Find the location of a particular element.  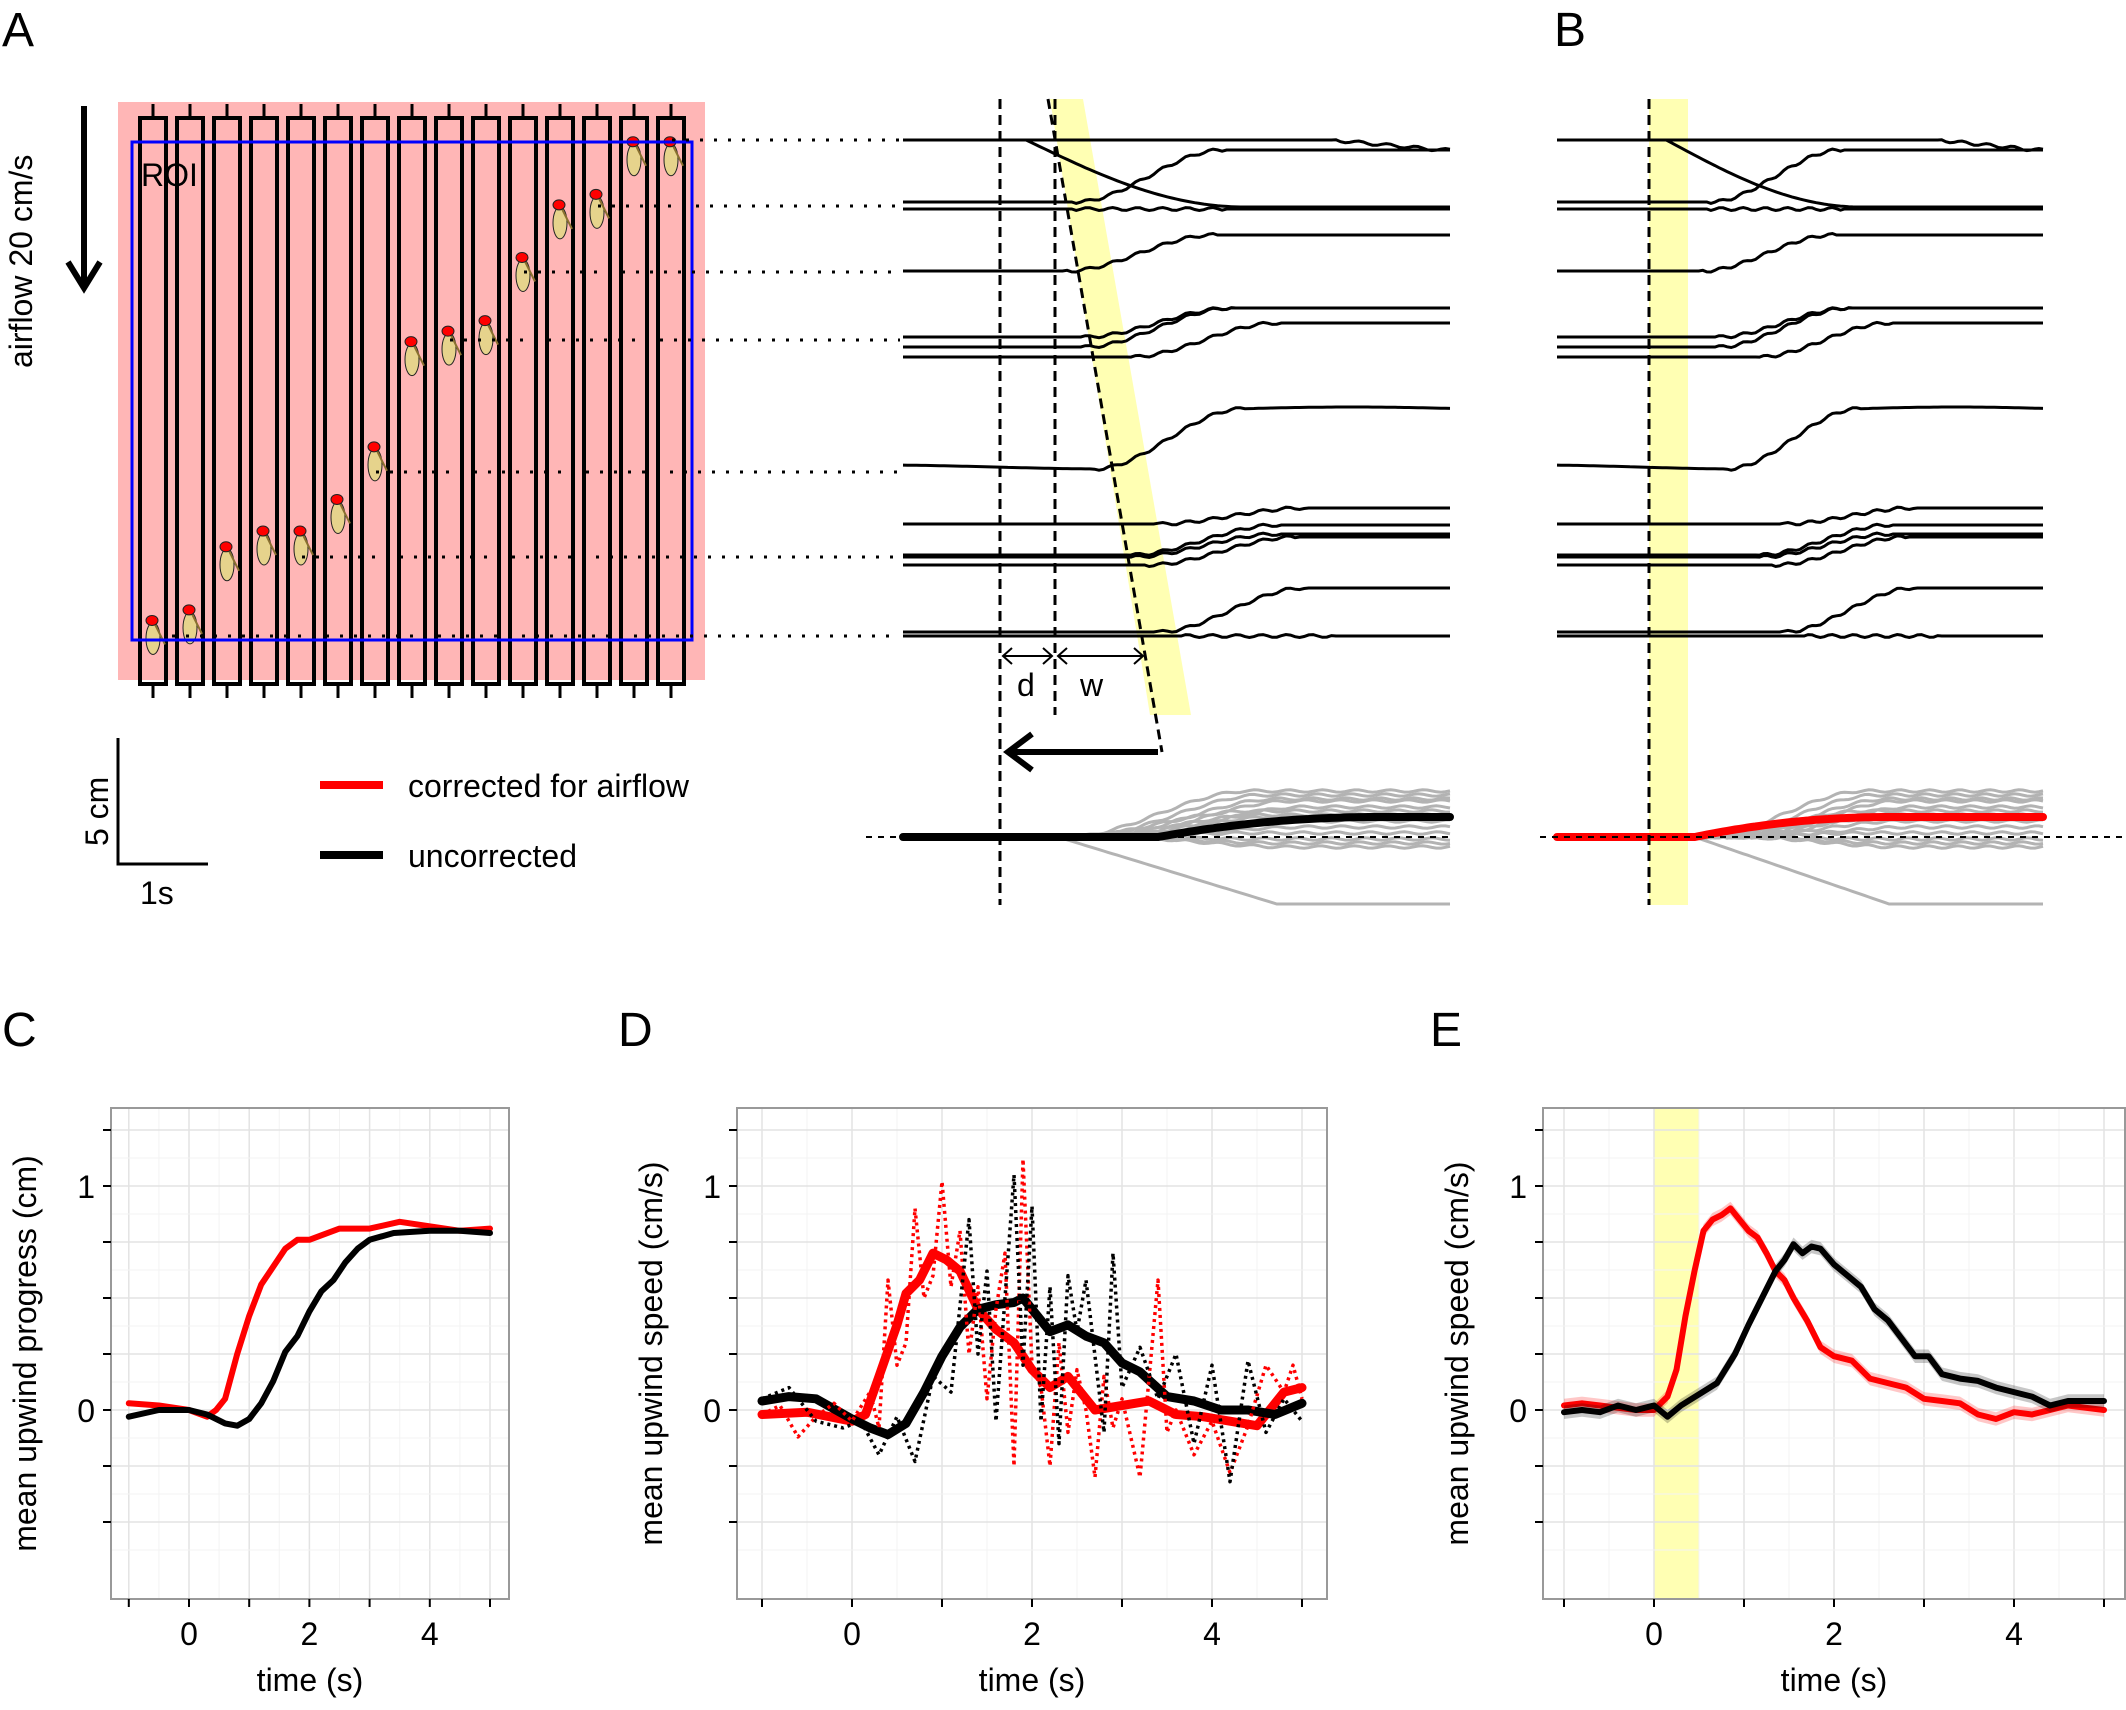

stimulus-band is located at coordinates (1120, 407).